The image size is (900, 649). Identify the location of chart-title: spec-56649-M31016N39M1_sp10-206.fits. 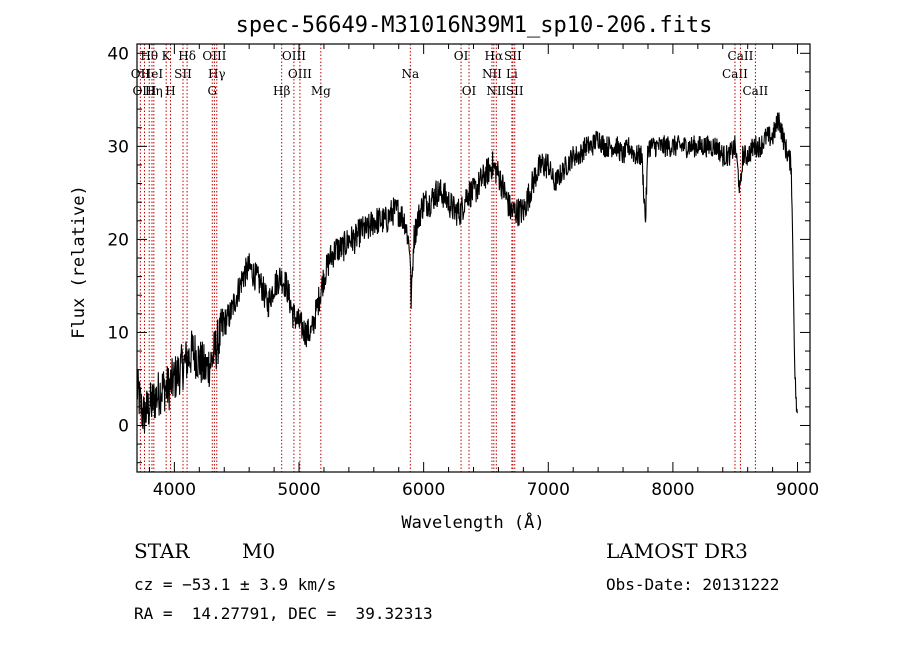
(474, 25).